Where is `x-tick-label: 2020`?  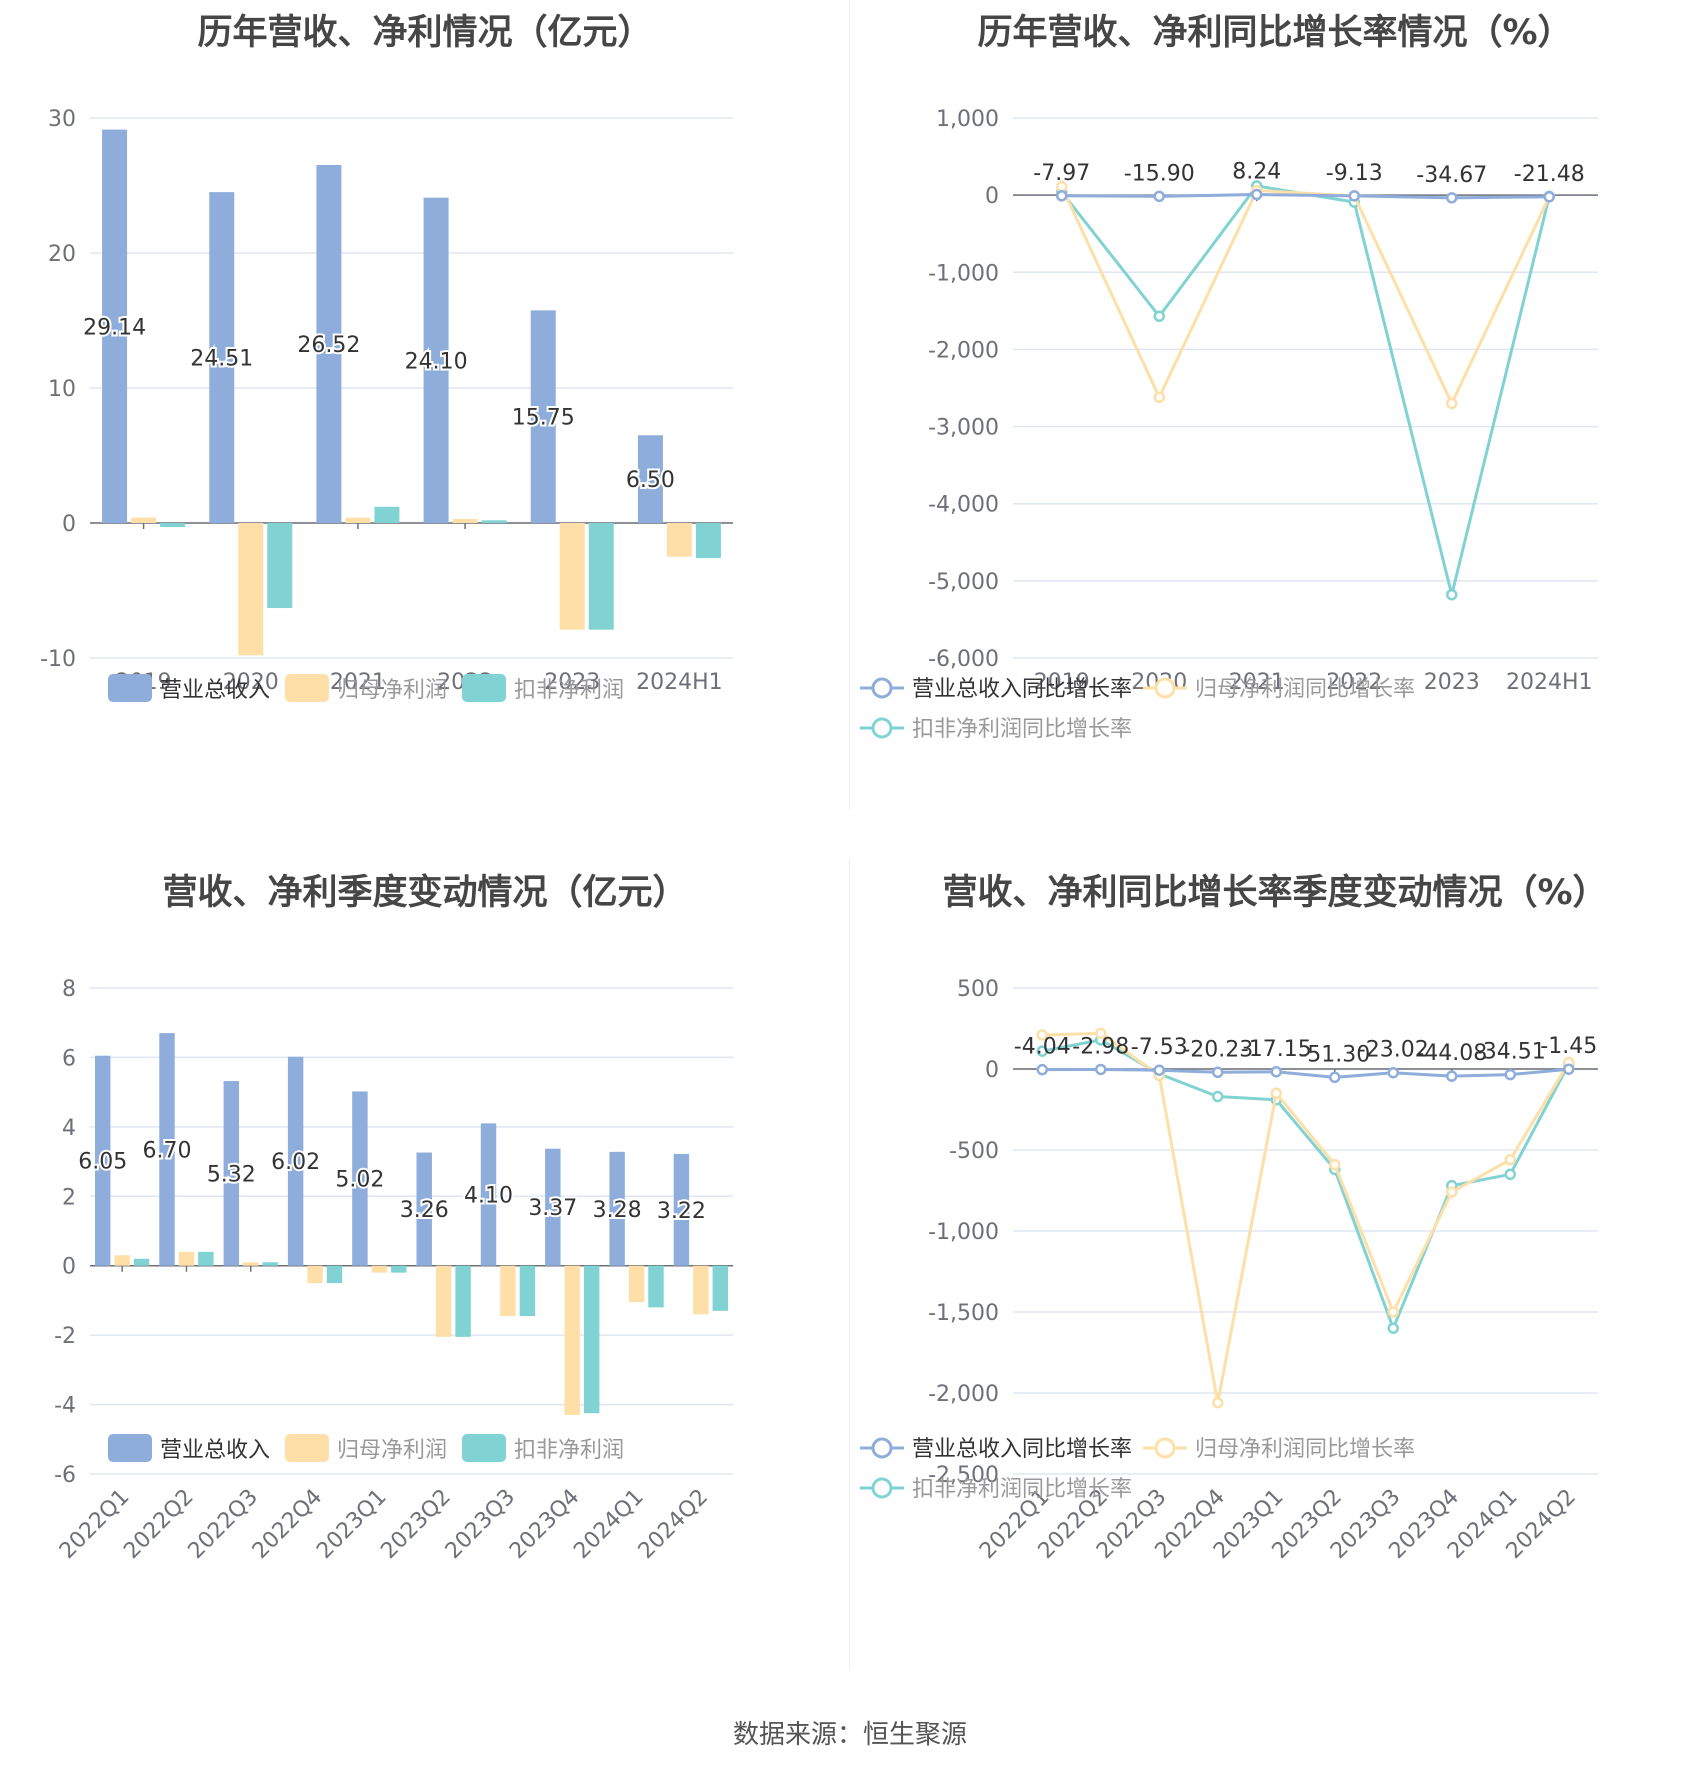 x-tick-label: 2020 is located at coordinates (251, 682).